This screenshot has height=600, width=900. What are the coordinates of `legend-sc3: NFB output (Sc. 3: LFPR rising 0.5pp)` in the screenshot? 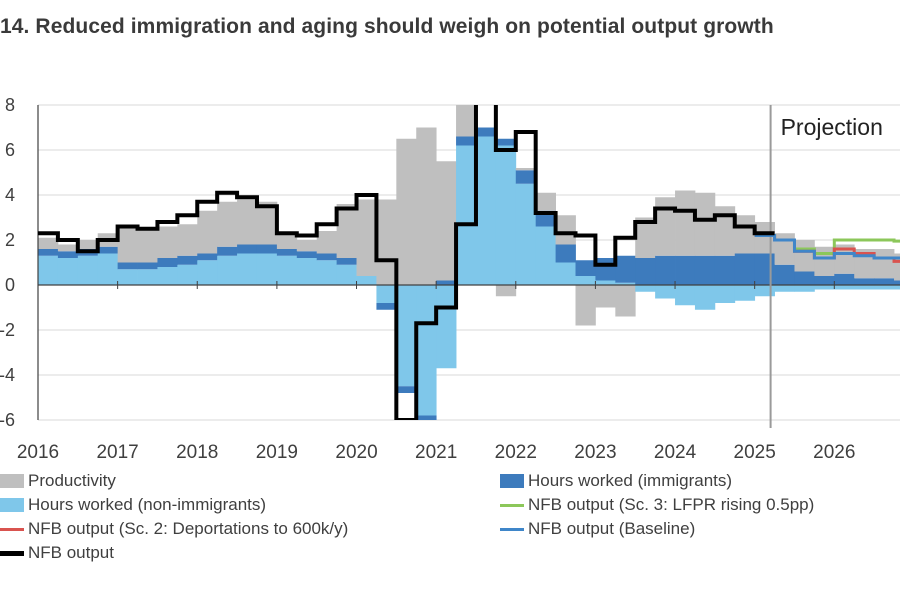 It's located at (657, 505).